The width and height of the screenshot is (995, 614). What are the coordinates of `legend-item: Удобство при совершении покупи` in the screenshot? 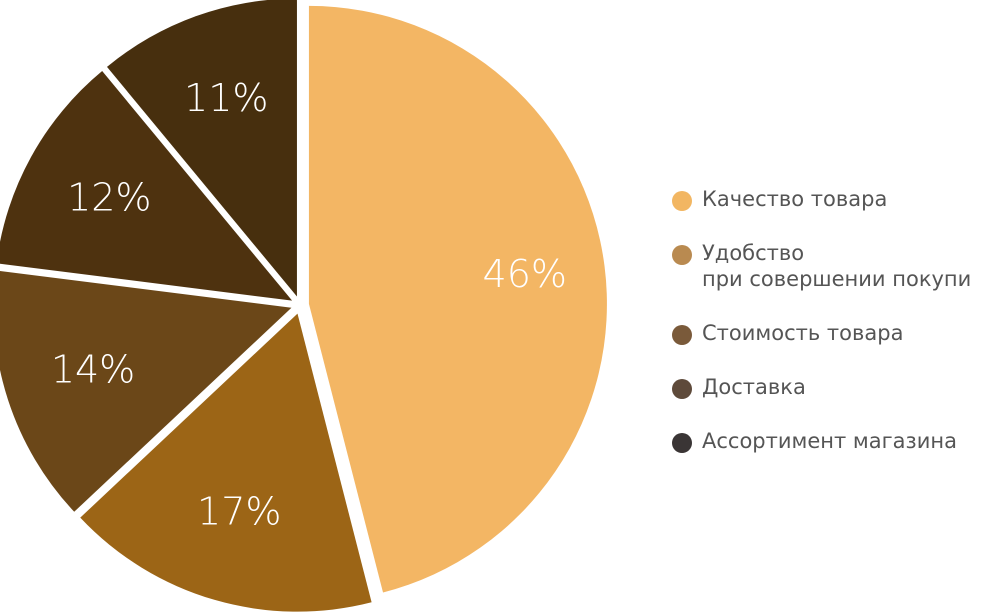 It's located at (821, 266).